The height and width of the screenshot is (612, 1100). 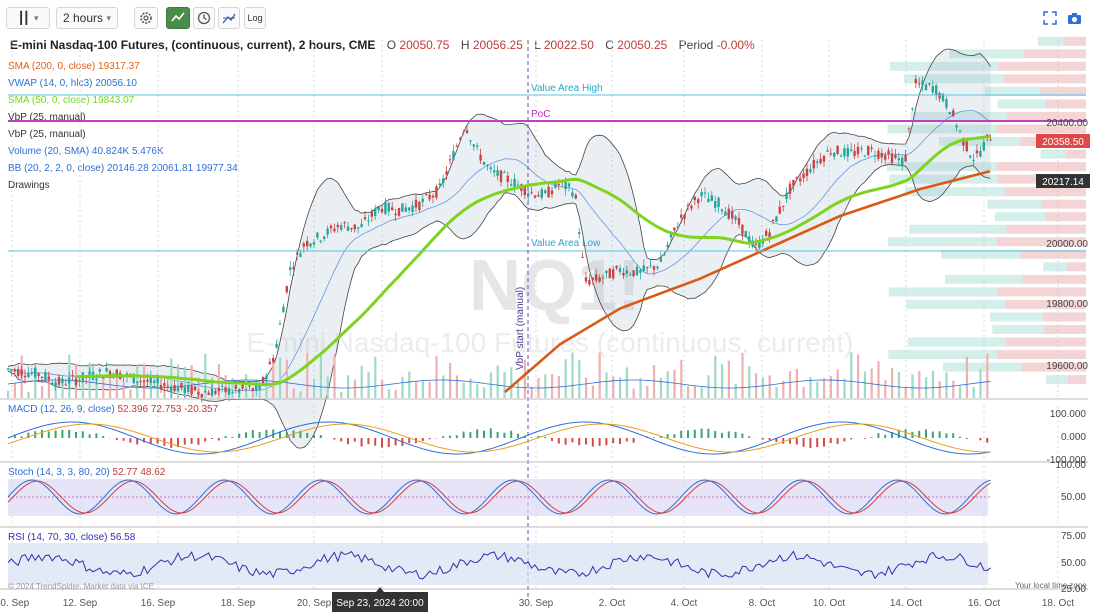 I want to click on clock-icon, so click(x=204, y=18).